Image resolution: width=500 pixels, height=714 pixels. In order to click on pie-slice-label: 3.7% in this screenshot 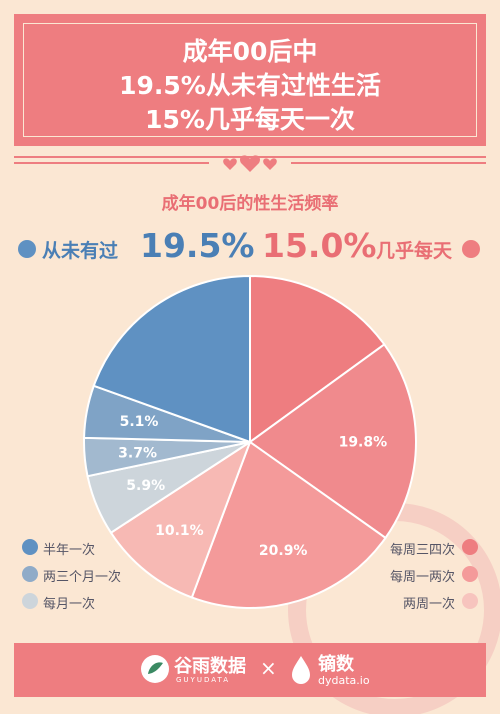, I will do `click(137, 453)`.